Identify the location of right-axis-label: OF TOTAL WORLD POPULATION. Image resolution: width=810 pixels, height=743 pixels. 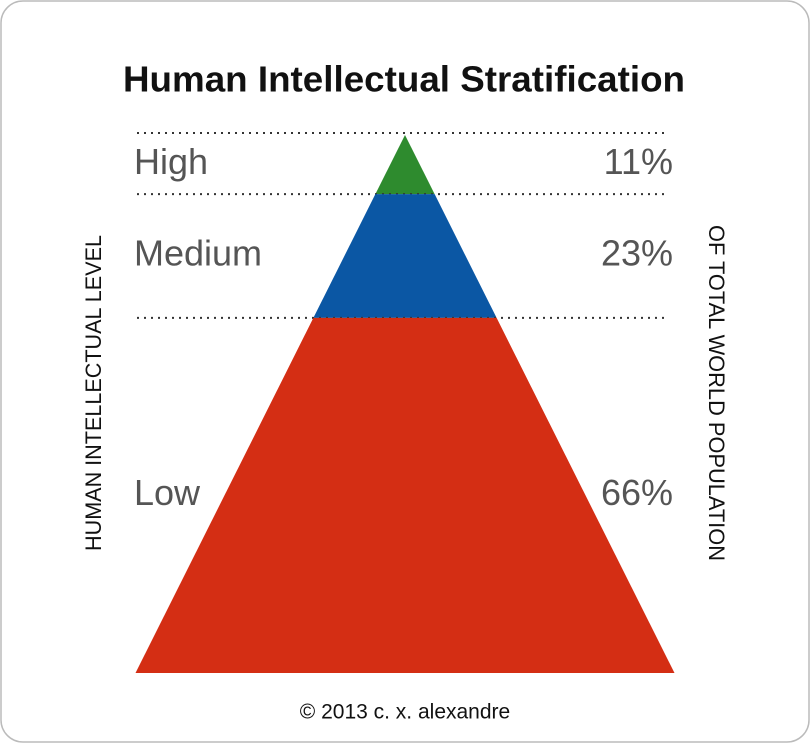
(716, 393).